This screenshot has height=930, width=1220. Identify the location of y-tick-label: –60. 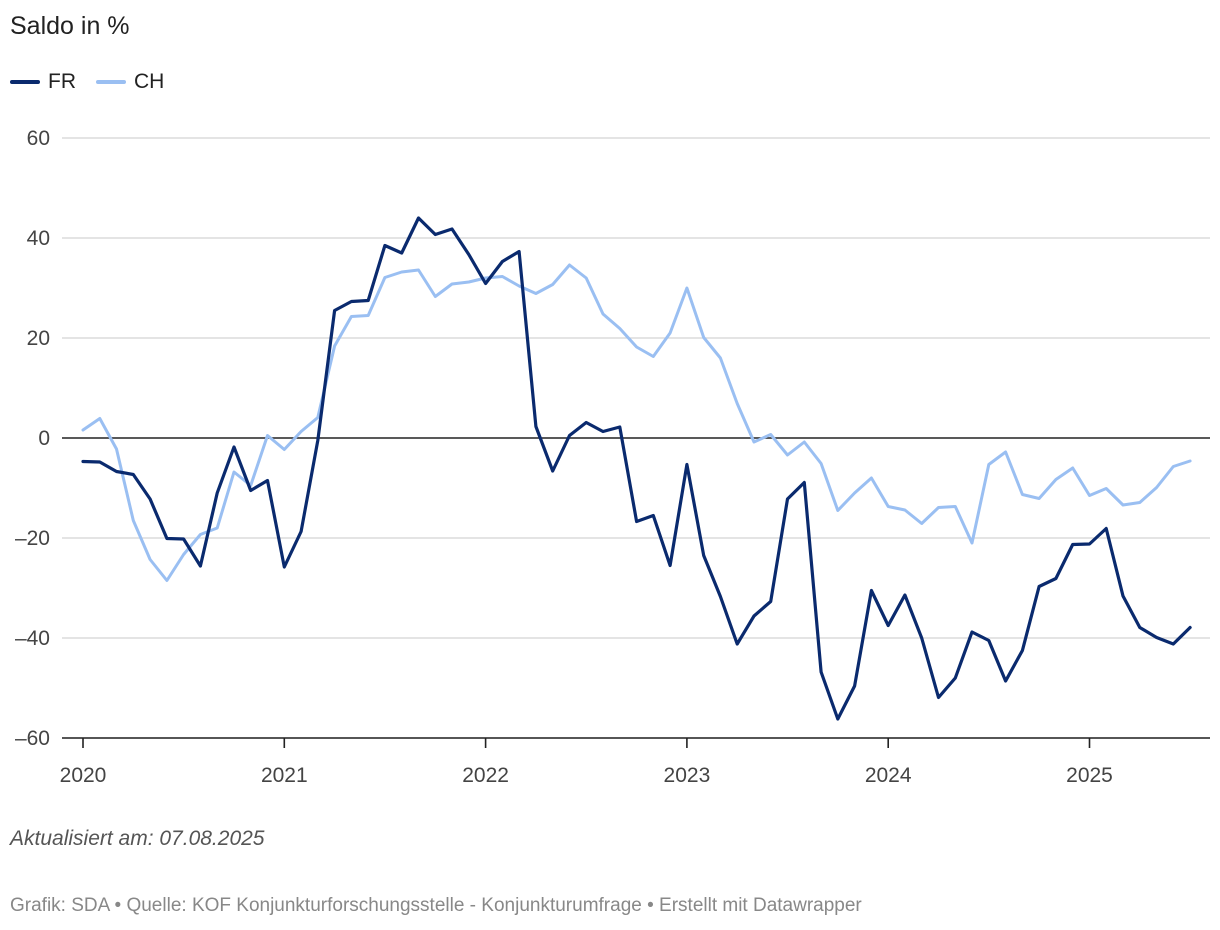
(32, 738).